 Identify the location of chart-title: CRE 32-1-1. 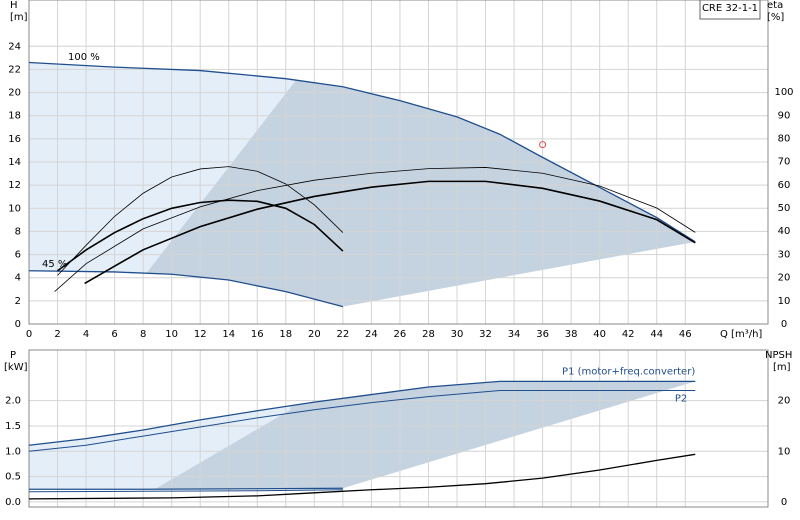
(730, 8).